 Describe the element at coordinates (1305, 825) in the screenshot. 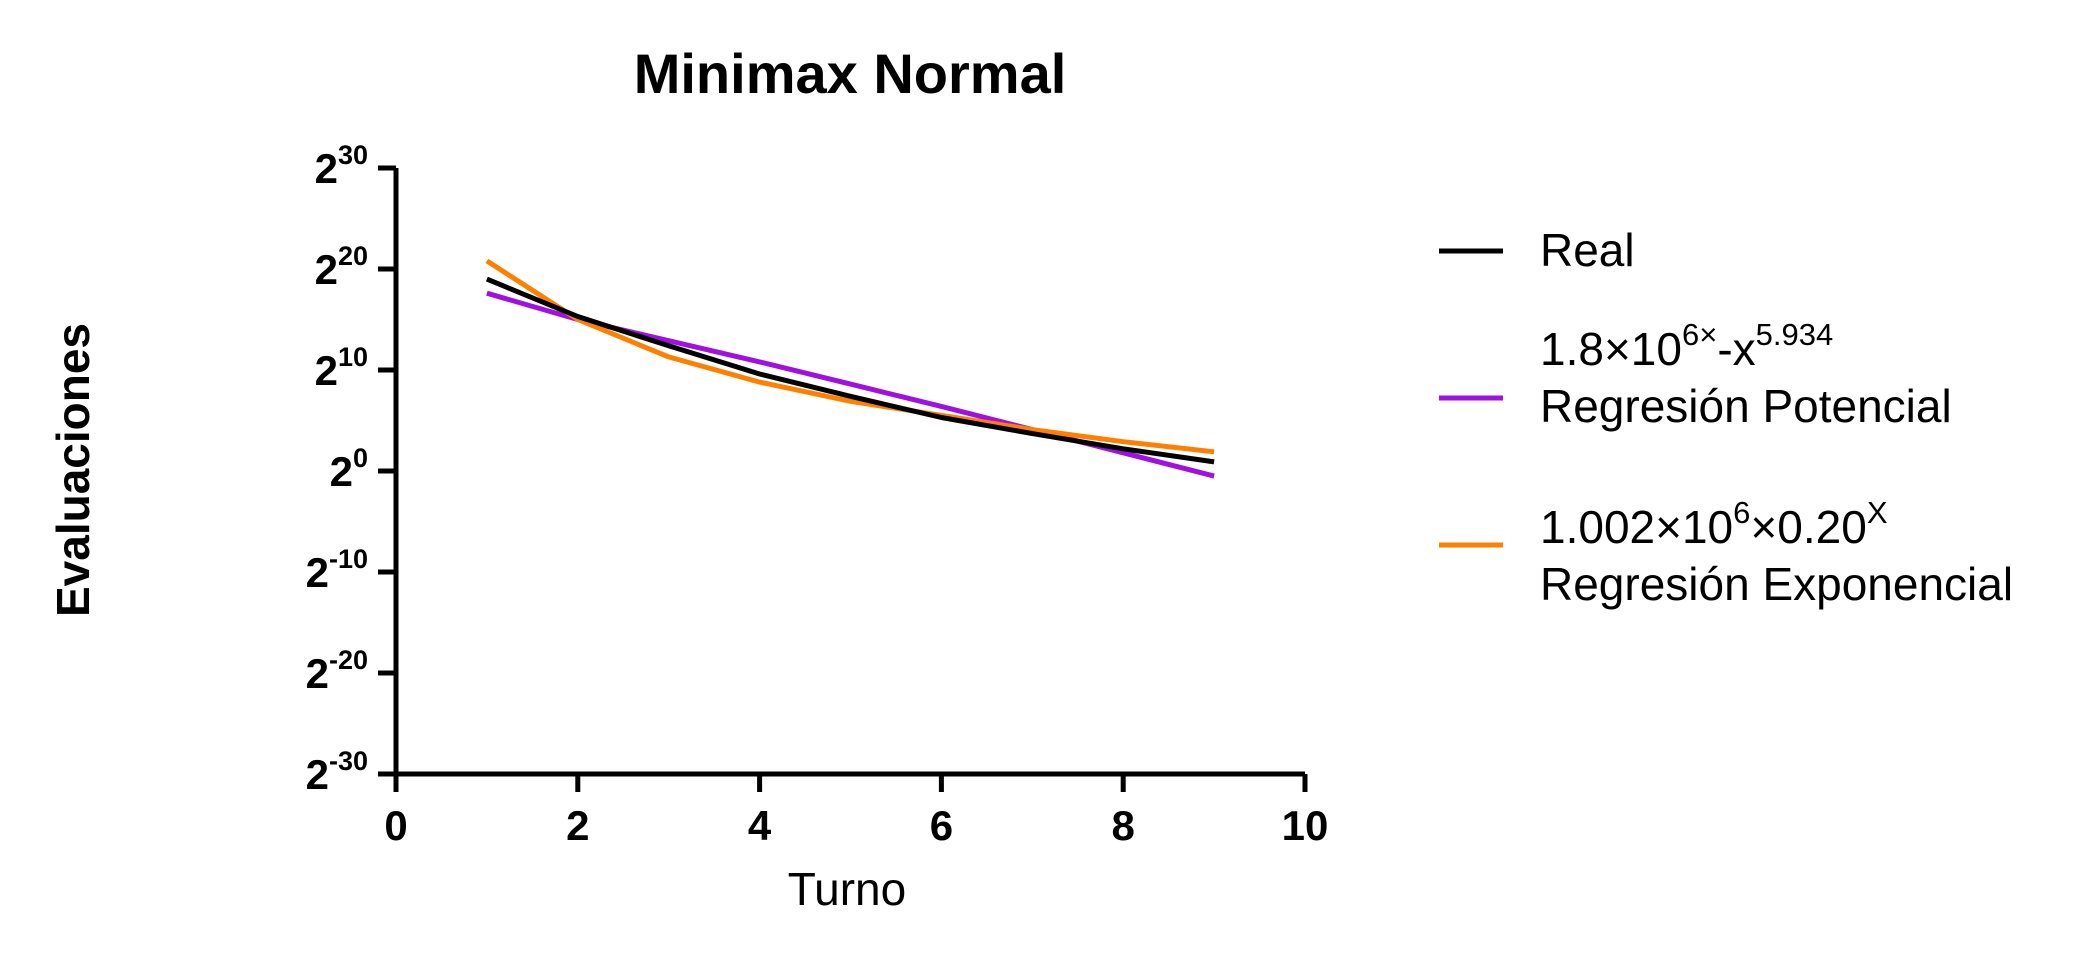

I see `x-tick-label: 10` at that location.